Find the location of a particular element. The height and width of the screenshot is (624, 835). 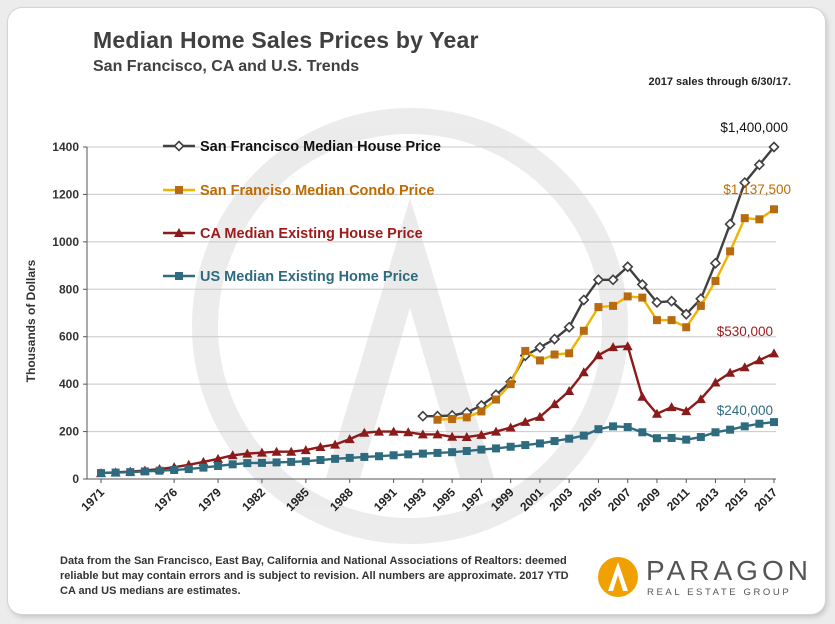

legend-item: US Median Existing Home Price is located at coordinates (290, 277).